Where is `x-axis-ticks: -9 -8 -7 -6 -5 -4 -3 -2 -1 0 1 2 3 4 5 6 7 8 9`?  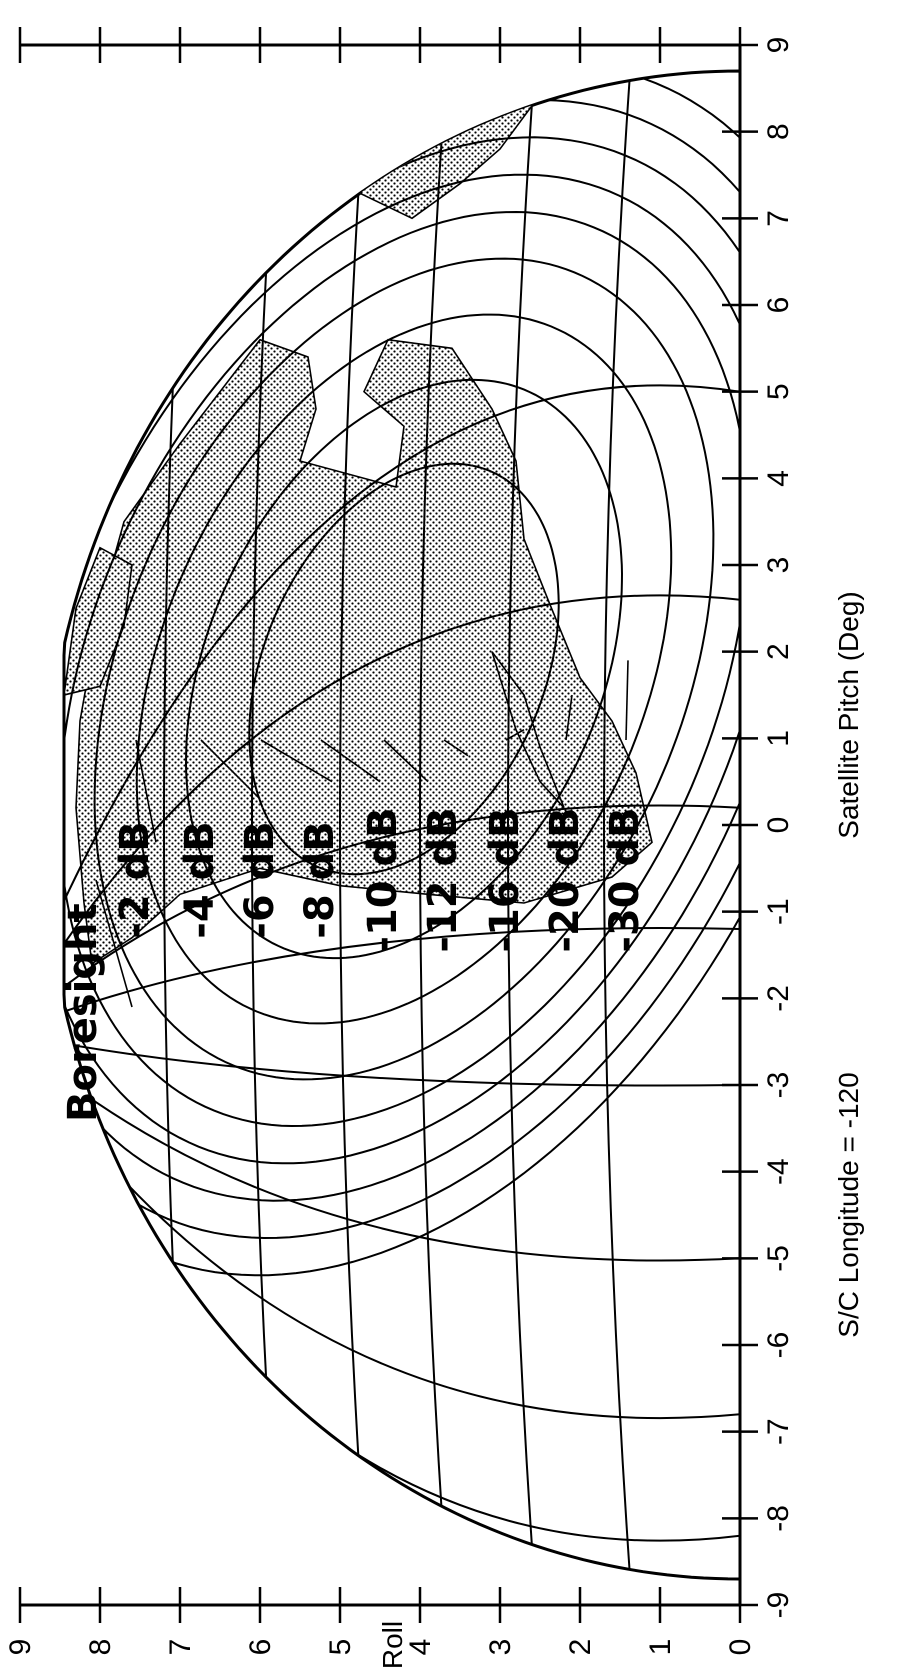 x-axis-ticks: -9 -8 -7 -6 -5 -4 -3 -2 -1 0 1 2 3 4 5 6 7 8 9 is located at coordinates (758, 828).